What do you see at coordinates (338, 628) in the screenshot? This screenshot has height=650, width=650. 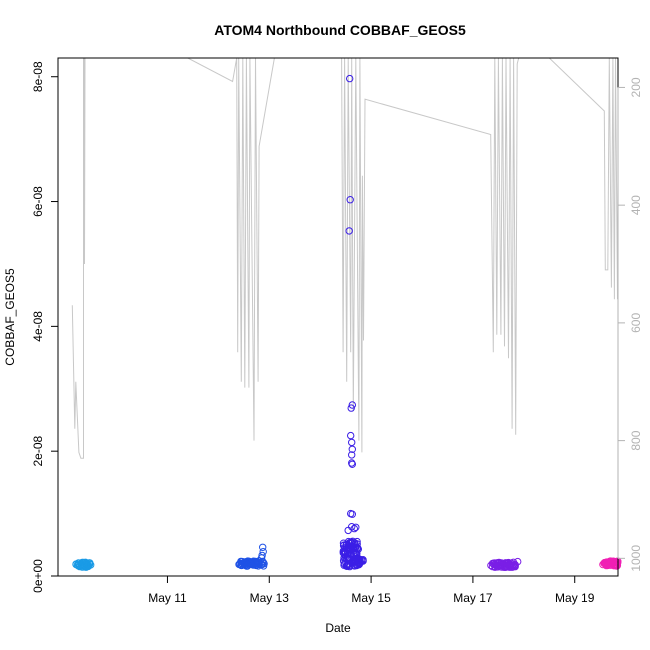 I see `x-axis-label: Date` at bounding box center [338, 628].